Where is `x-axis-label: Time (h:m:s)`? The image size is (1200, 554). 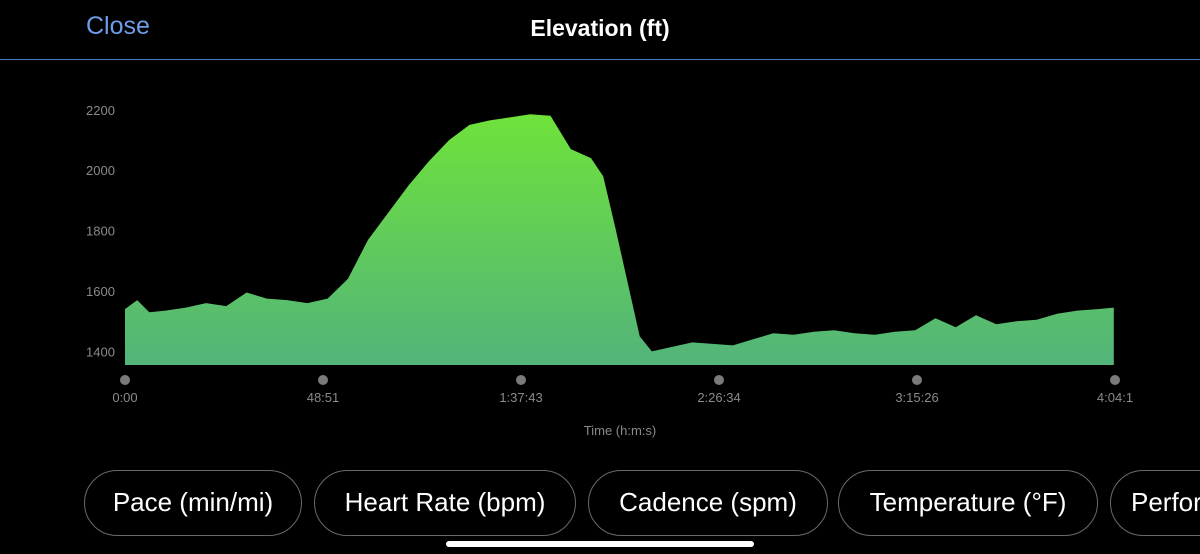 x-axis-label: Time (h:m:s) is located at coordinates (620, 430).